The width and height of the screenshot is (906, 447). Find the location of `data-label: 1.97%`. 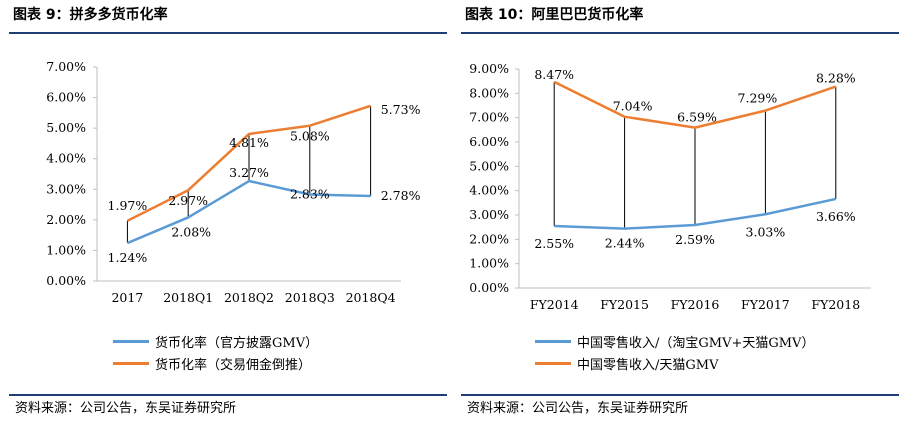

data-label: 1.97% is located at coordinates (128, 205).